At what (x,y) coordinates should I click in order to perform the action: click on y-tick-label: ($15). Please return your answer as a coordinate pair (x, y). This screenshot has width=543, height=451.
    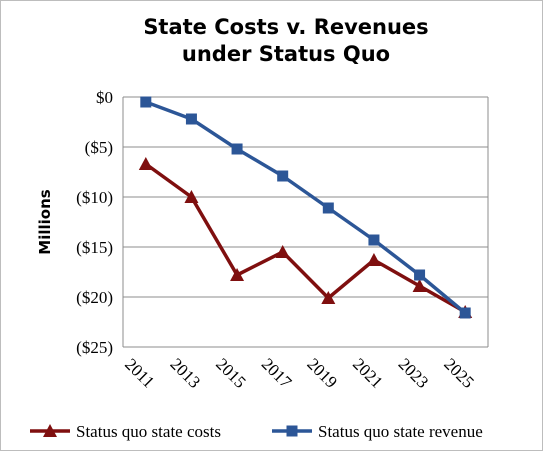
    Looking at the image, I should click on (94, 247).